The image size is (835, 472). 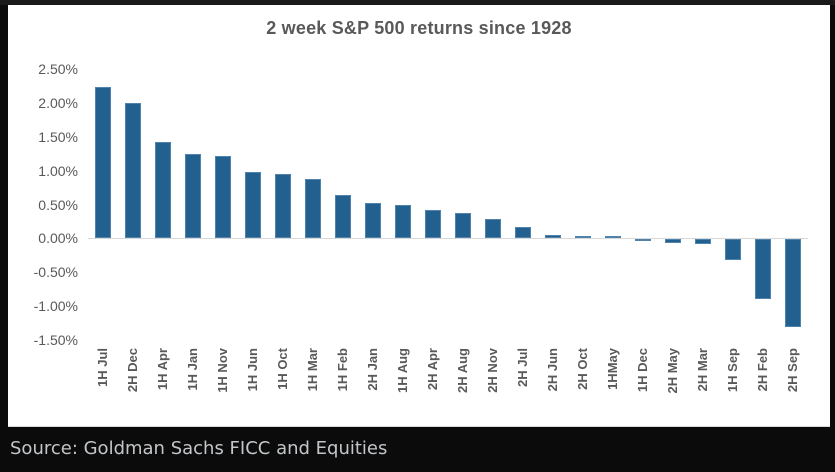 I want to click on x-tick-label: 2H Oct, so click(x=582, y=369).